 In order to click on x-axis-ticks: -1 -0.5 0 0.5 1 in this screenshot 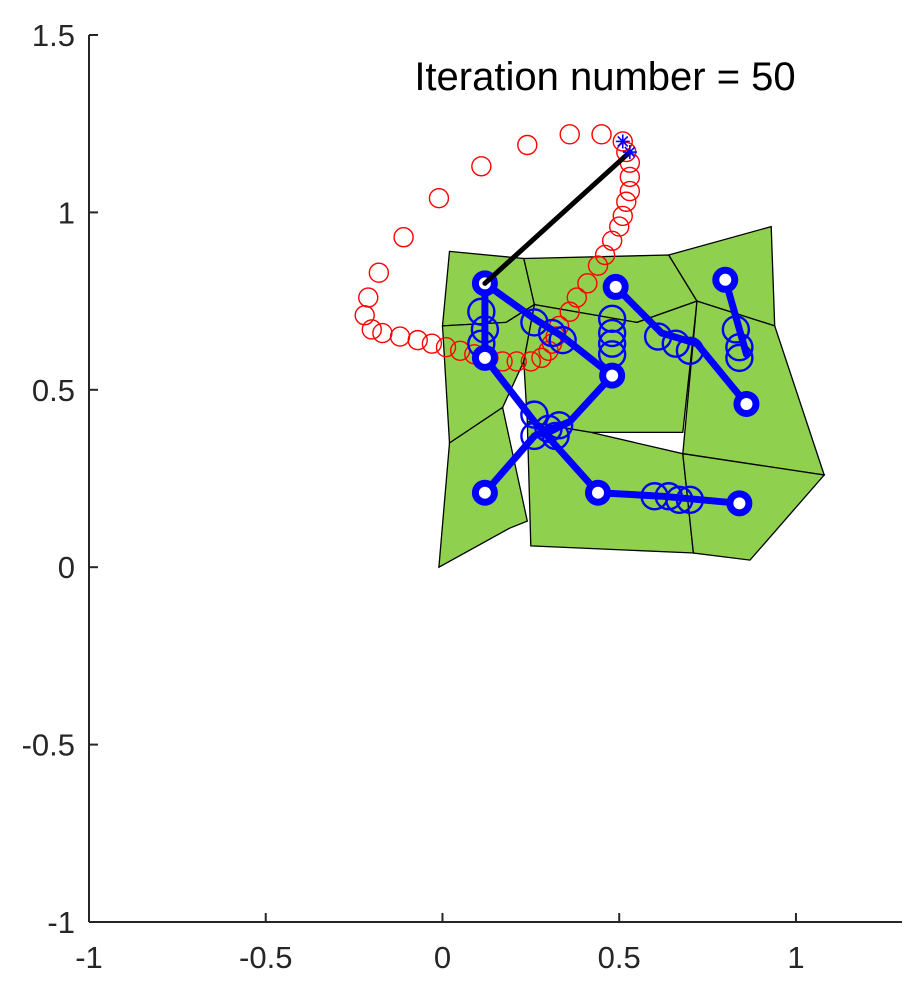, I will do `click(440, 944)`.